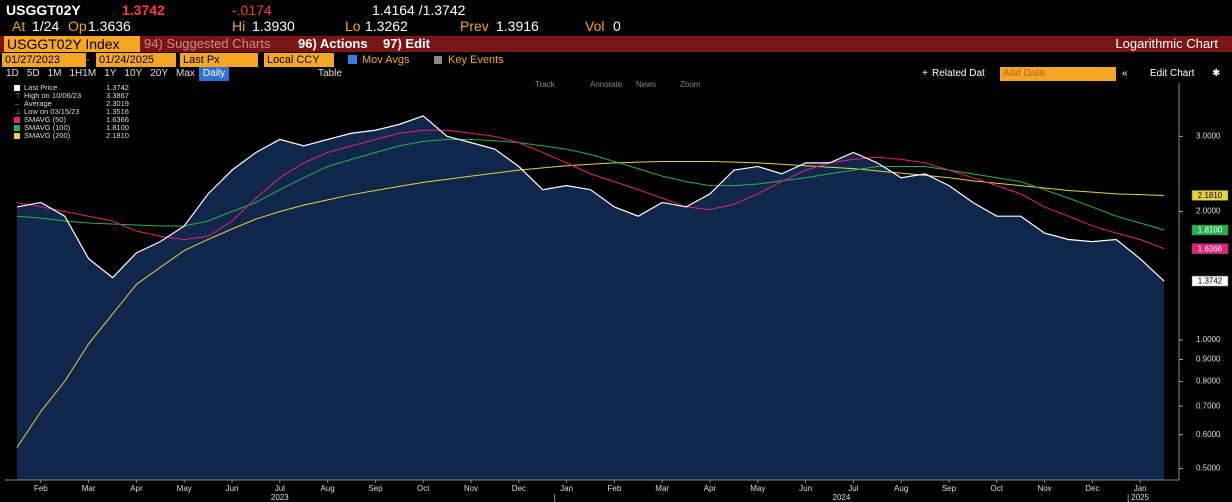 The height and width of the screenshot is (502, 1232). What do you see at coordinates (207, 43) in the screenshot?
I see `suggested-charts: 94) Suggested Charts` at bounding box center [207, 43].